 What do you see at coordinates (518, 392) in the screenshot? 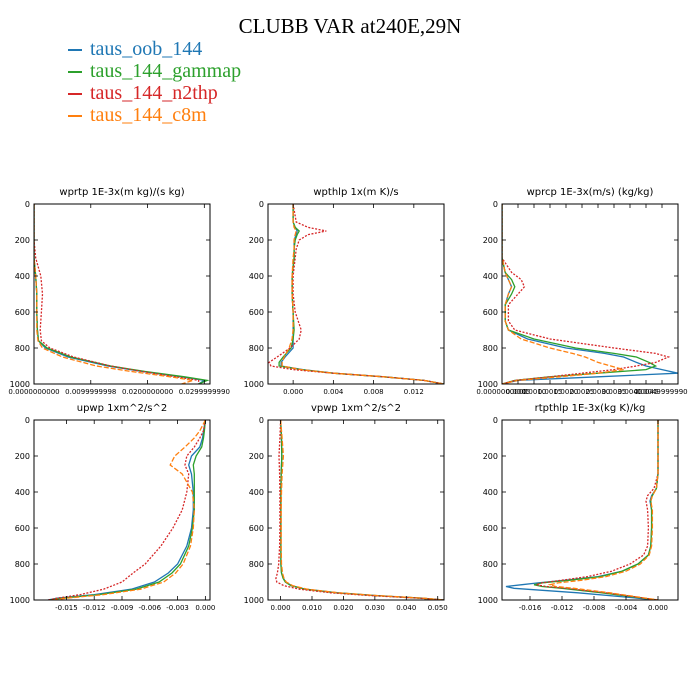
I see `x-tick-label: 0.0005` at bounding box center [518, 392].